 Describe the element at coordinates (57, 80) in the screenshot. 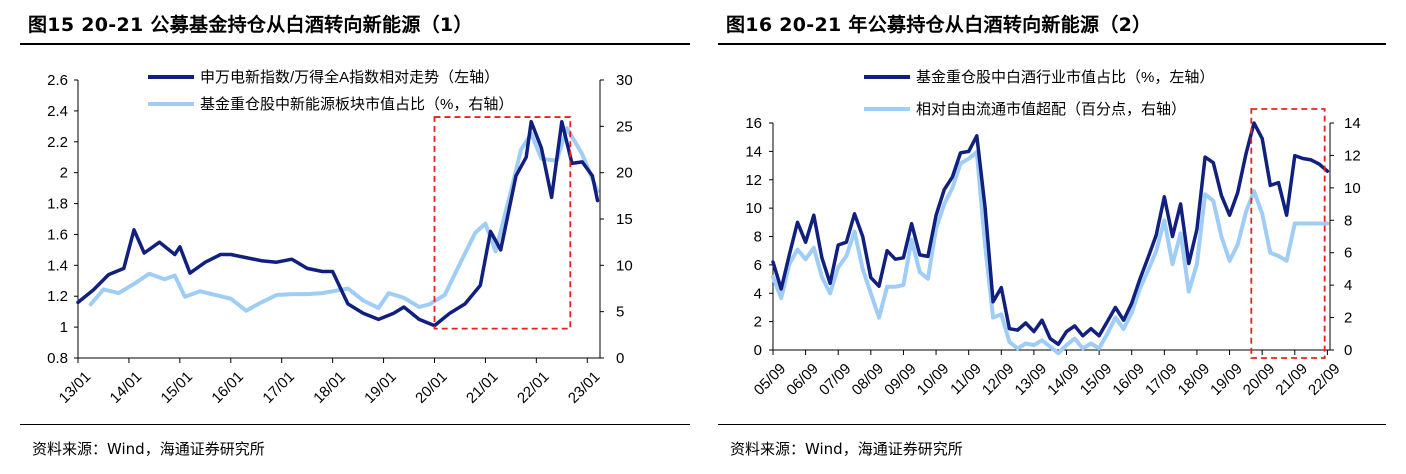

I see `y-left-tick-label: 2.6` at that location.